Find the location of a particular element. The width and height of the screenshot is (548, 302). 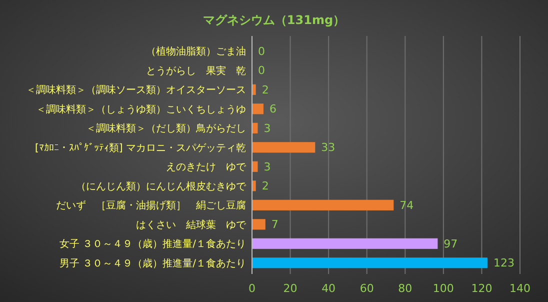

y-tick-label: （植物油脂類）ごま油 is located at coordinates (196, 52).